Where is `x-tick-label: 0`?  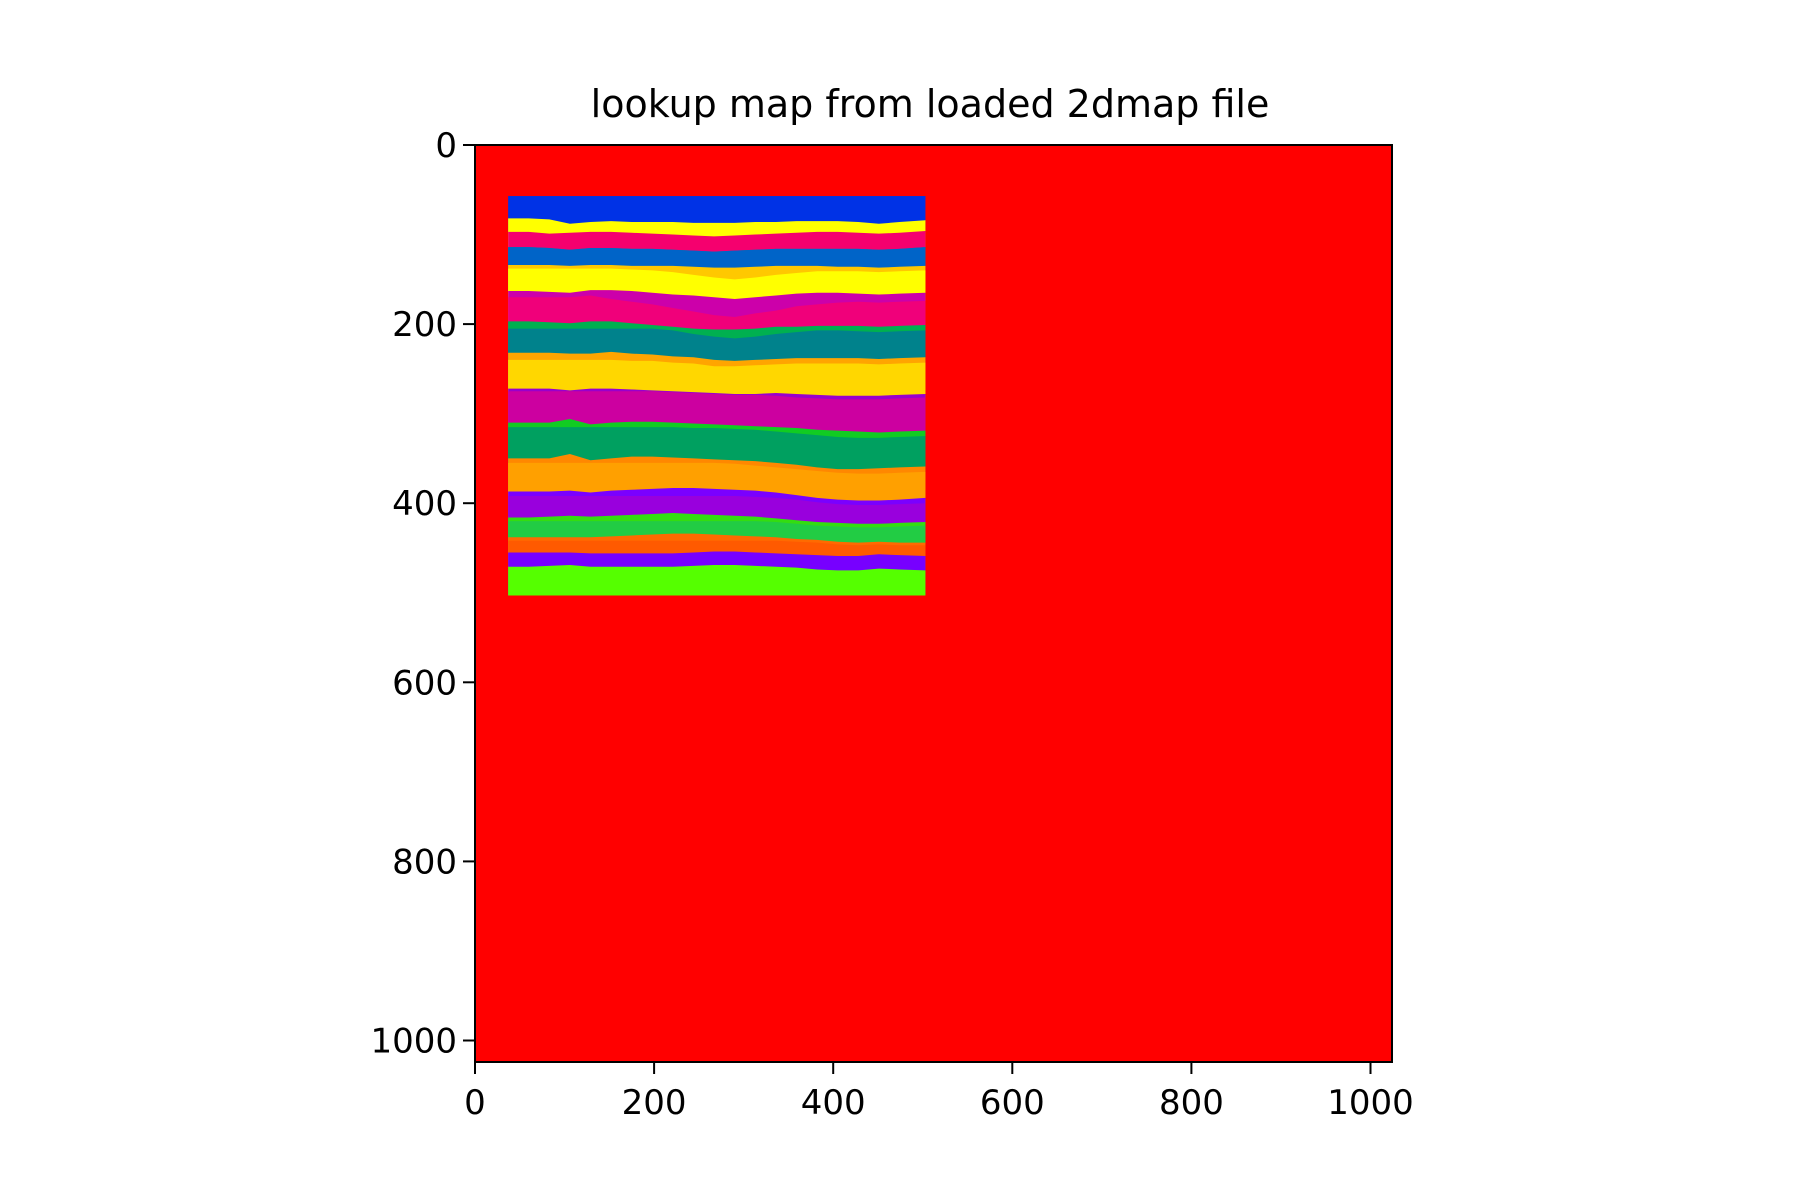 x-tick-label: 0 is located at coordinates (475, 1103).